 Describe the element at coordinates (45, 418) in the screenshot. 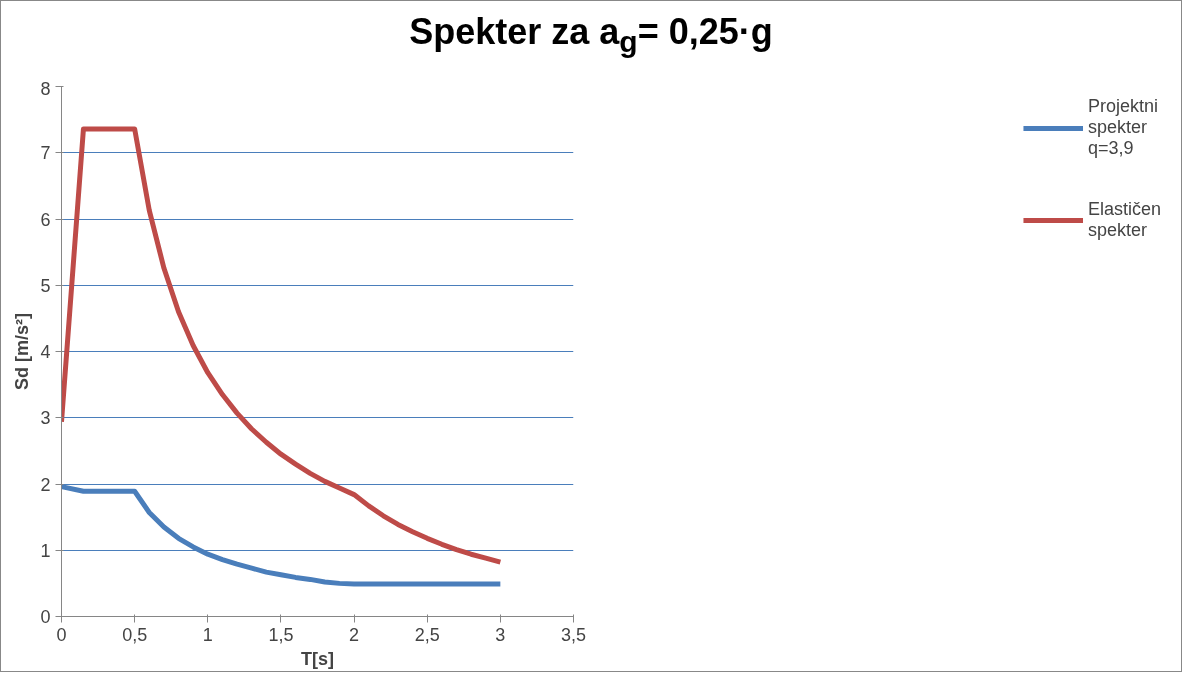

I see `y-tick-label: 3` at that location.